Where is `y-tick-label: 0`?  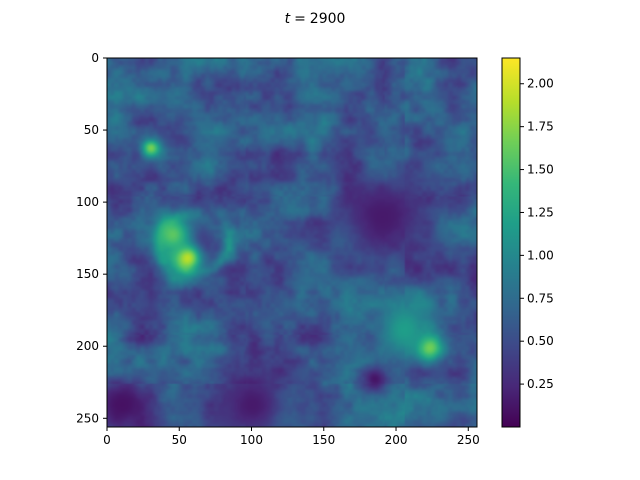 y-tick-label: 0 is located at coordinates (95, 58).